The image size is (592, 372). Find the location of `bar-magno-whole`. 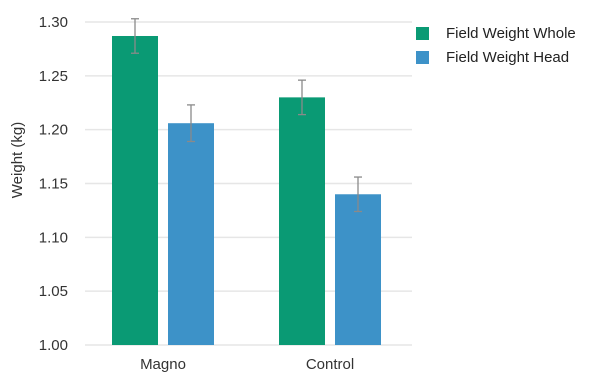

bar-magno-whole is located at coordinates (135, 190).